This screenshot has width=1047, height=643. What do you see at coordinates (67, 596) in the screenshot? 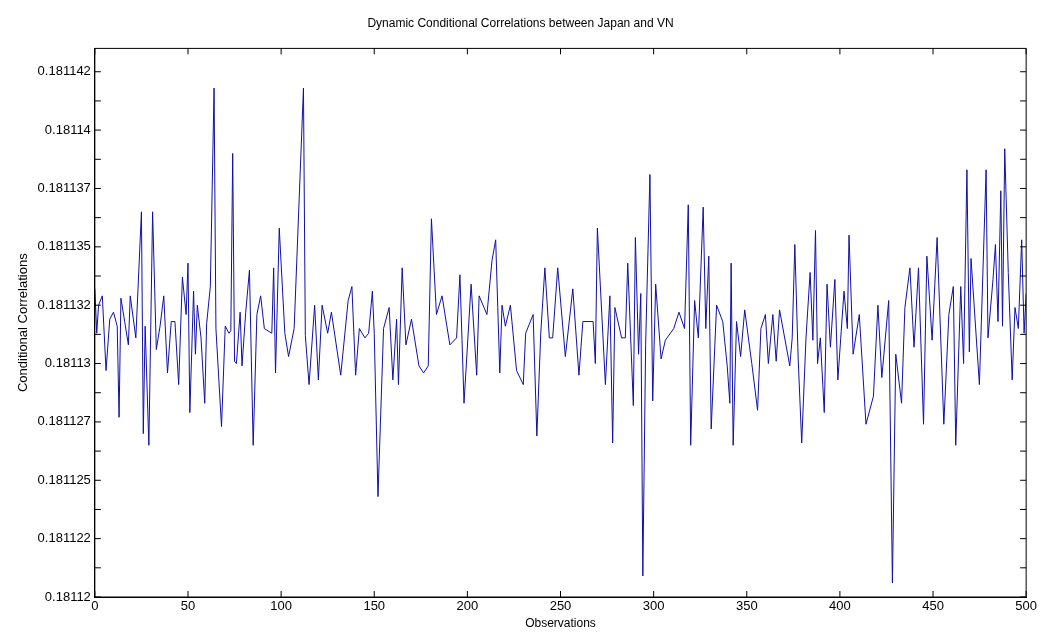
I see `y-tick-label: 0.18112` at bounding box center [67, 596].